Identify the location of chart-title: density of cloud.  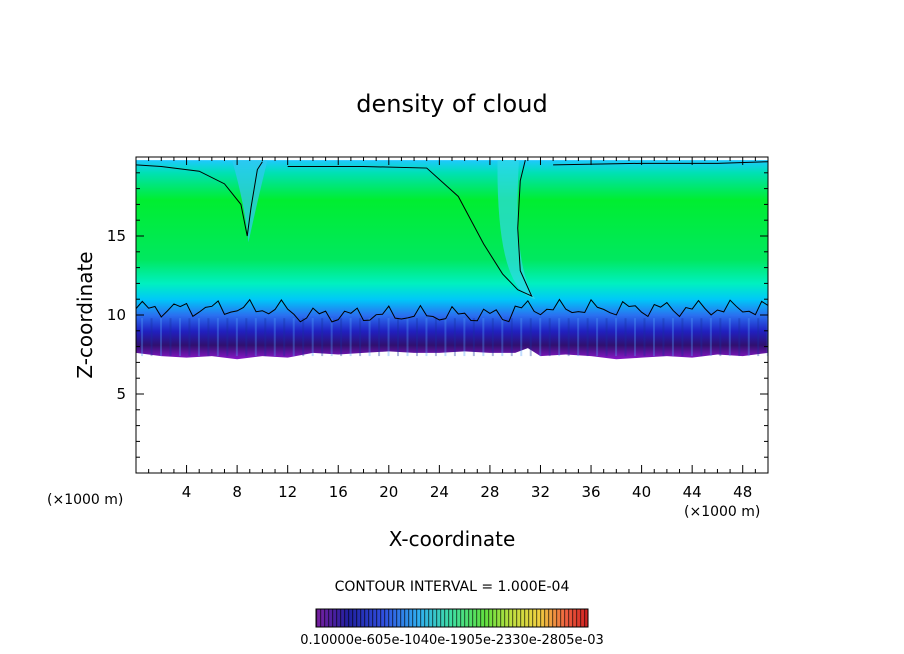
(451, 104).